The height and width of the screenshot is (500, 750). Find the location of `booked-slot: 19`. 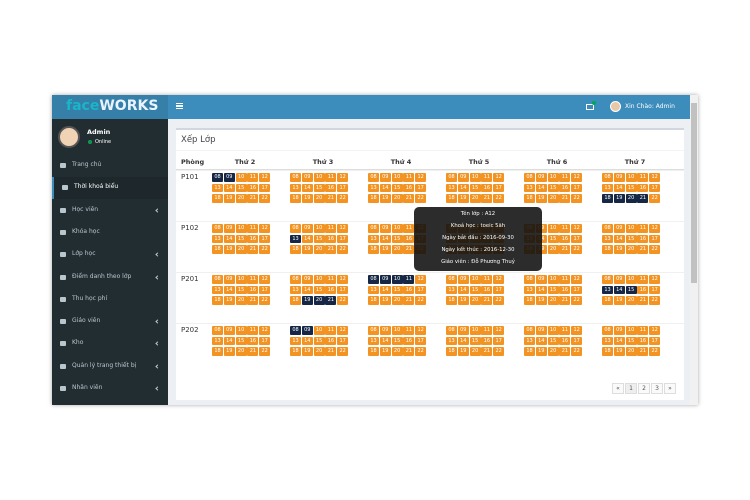

booked-slot: 19 is located at coordinates (619, 198).